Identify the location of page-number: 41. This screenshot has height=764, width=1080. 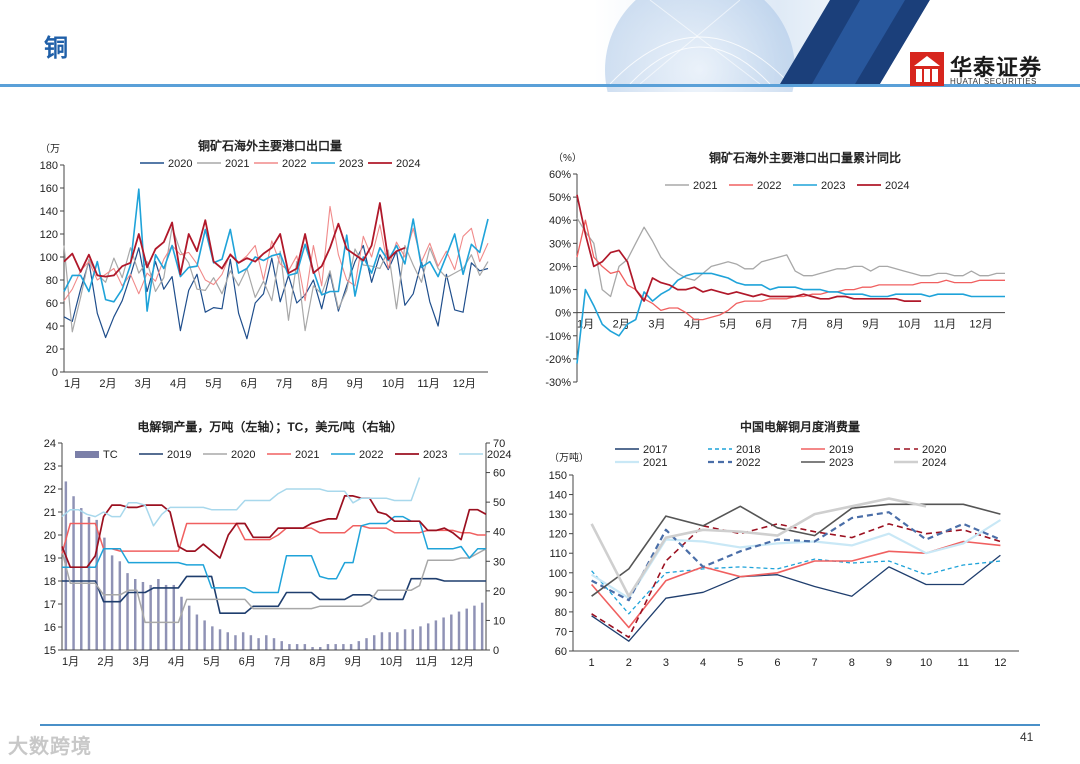
(1027, 737).